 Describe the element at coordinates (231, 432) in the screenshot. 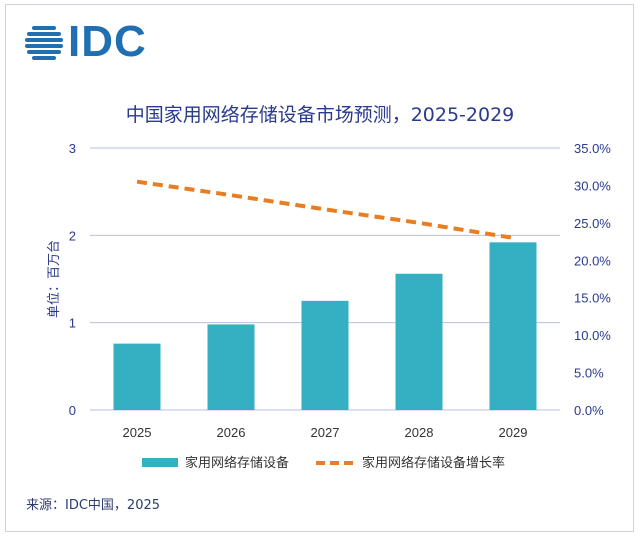

I see `x-tick-label: 2026` at that location.